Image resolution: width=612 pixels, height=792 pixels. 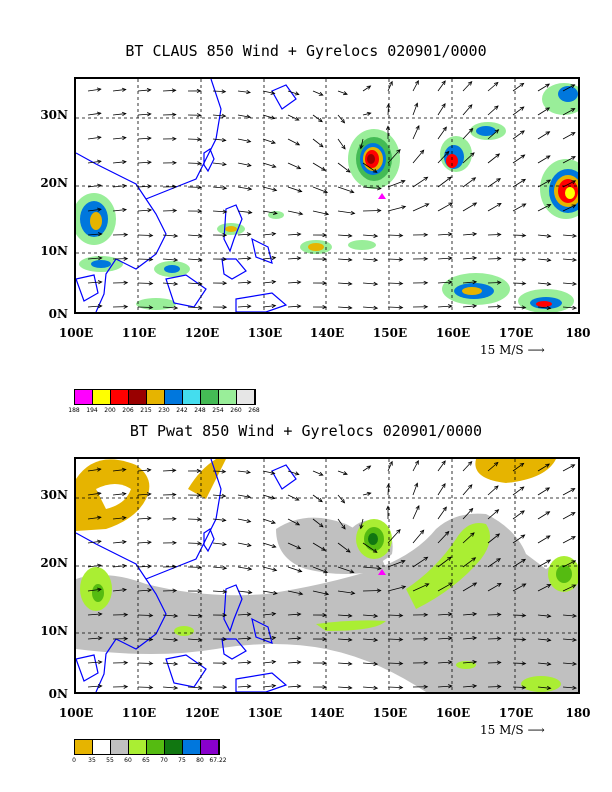 I want to click on panel-2-ylabel-0n: 0N, so click(x=58, y=694).